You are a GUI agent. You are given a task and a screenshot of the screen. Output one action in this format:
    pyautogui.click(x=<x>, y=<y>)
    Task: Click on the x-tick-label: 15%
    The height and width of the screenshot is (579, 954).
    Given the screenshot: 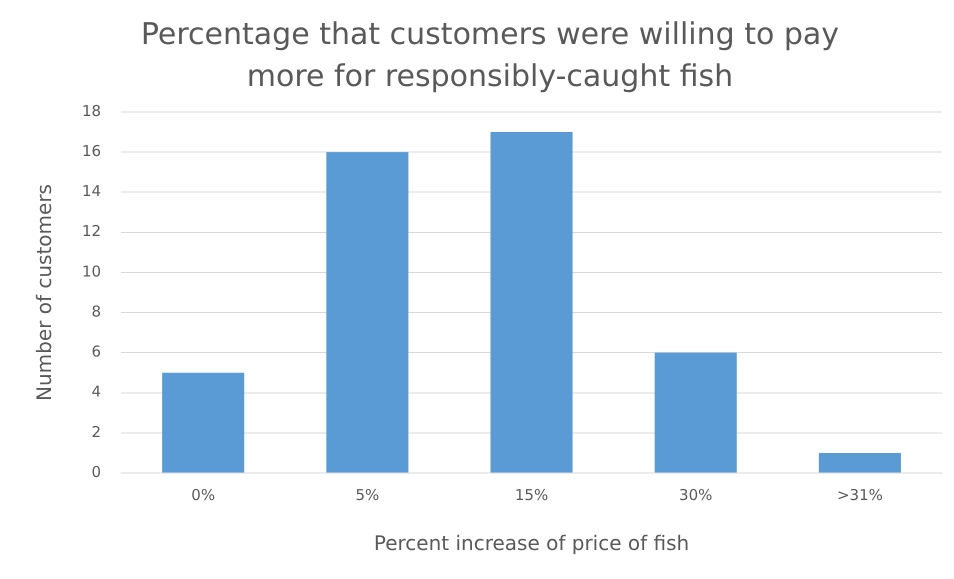 What is the action you would take?
    pyautogui.click(x=531, y=495)
    